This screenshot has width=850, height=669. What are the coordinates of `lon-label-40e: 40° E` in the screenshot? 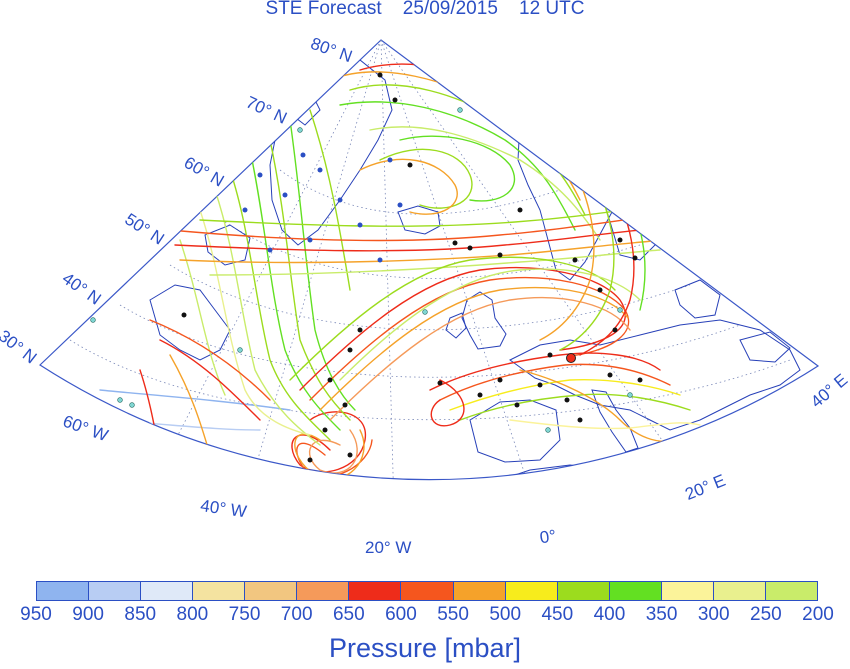 It's located at (828, 390).